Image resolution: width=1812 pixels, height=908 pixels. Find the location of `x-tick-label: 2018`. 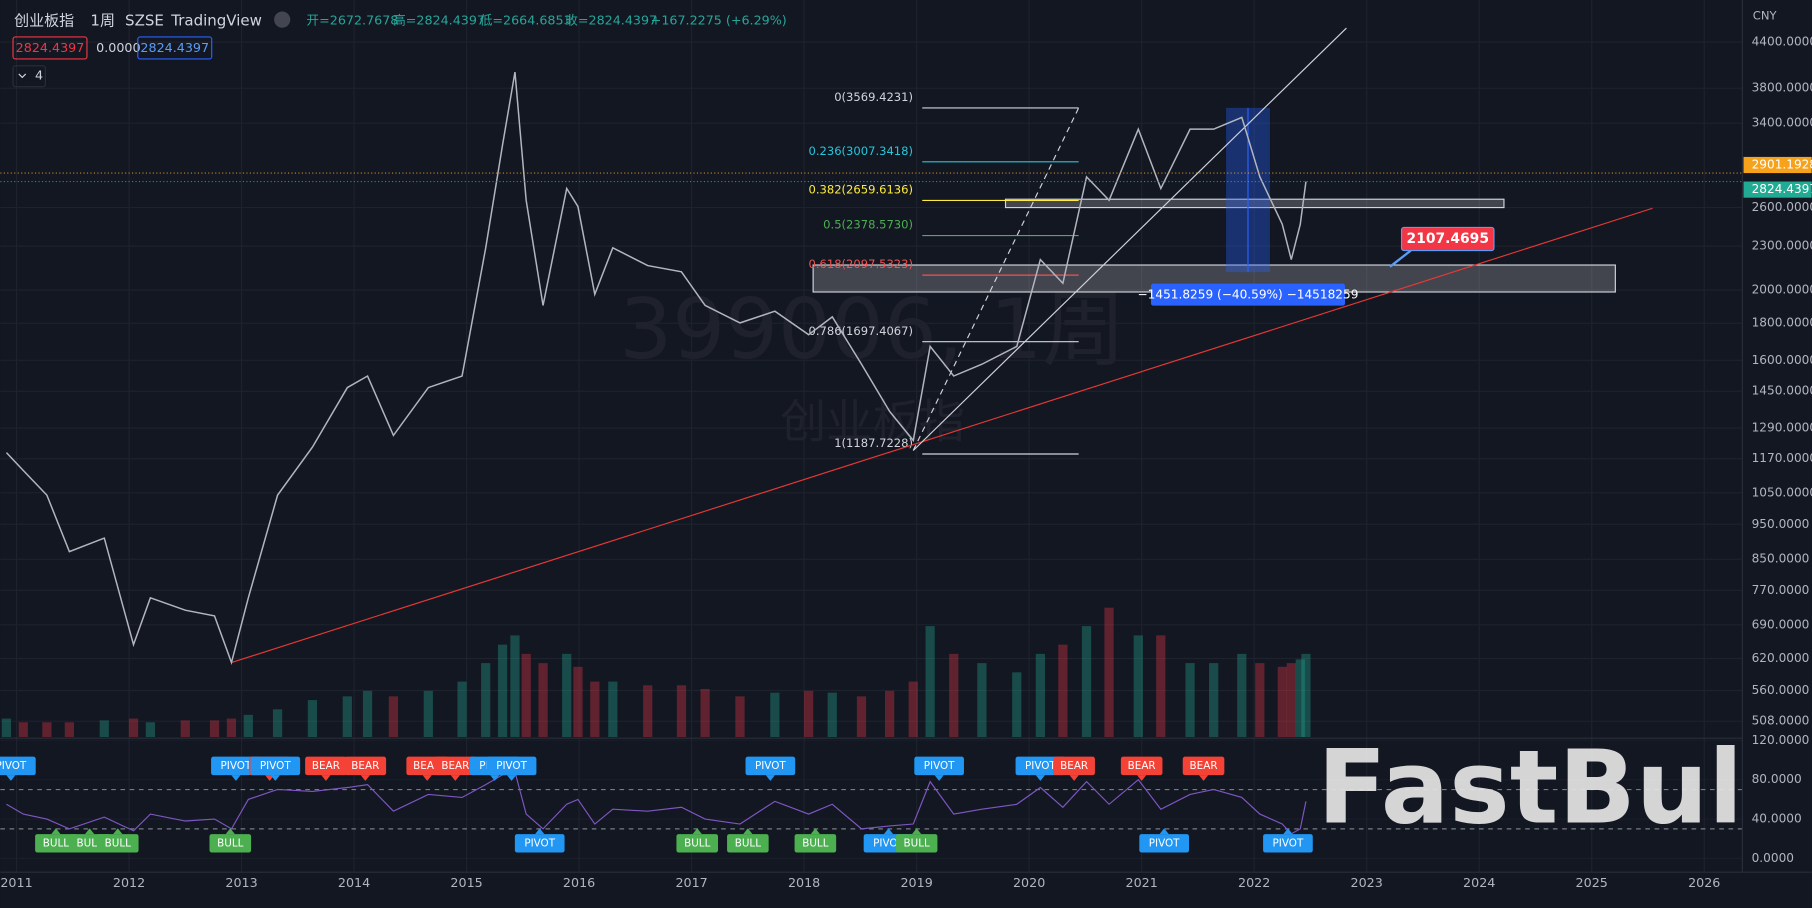

x-tick-label: 2018 is located at coordinates (804, 882).